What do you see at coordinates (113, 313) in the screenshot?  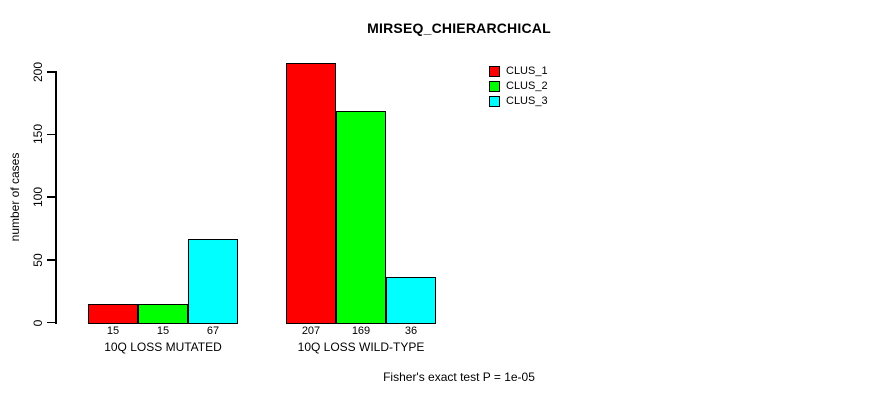 I see `bar-clus_1-group1` at bounding box center [113, 313].